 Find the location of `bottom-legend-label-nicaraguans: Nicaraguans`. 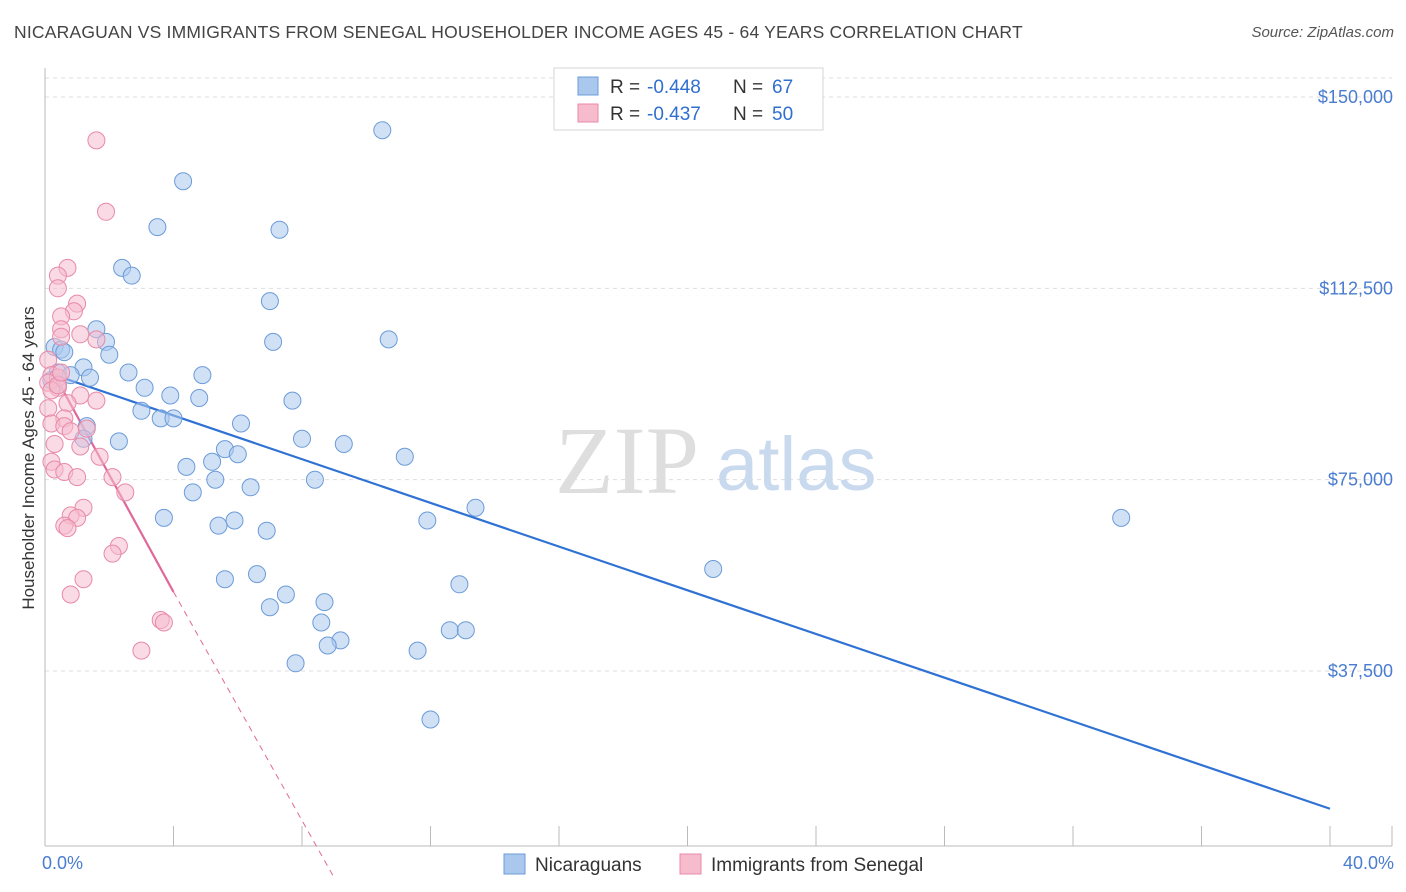

bottom-legend-label-nicaraguans: Nicaraguans is located at coordinates (588, 865).